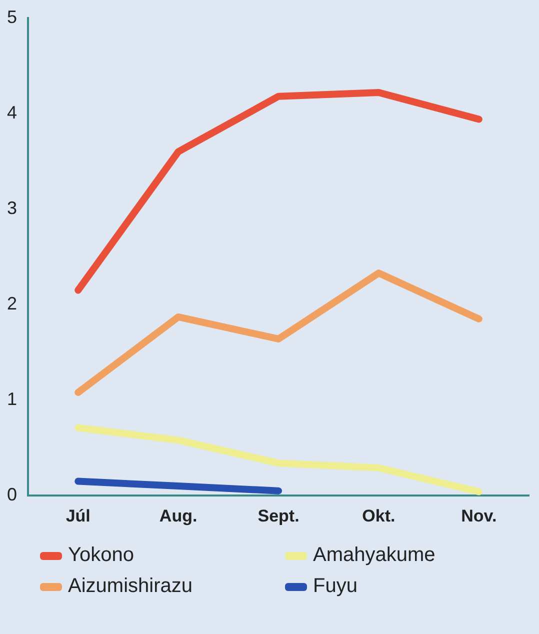  I want to click on x-tick-label: Nov., so click(479, 516).